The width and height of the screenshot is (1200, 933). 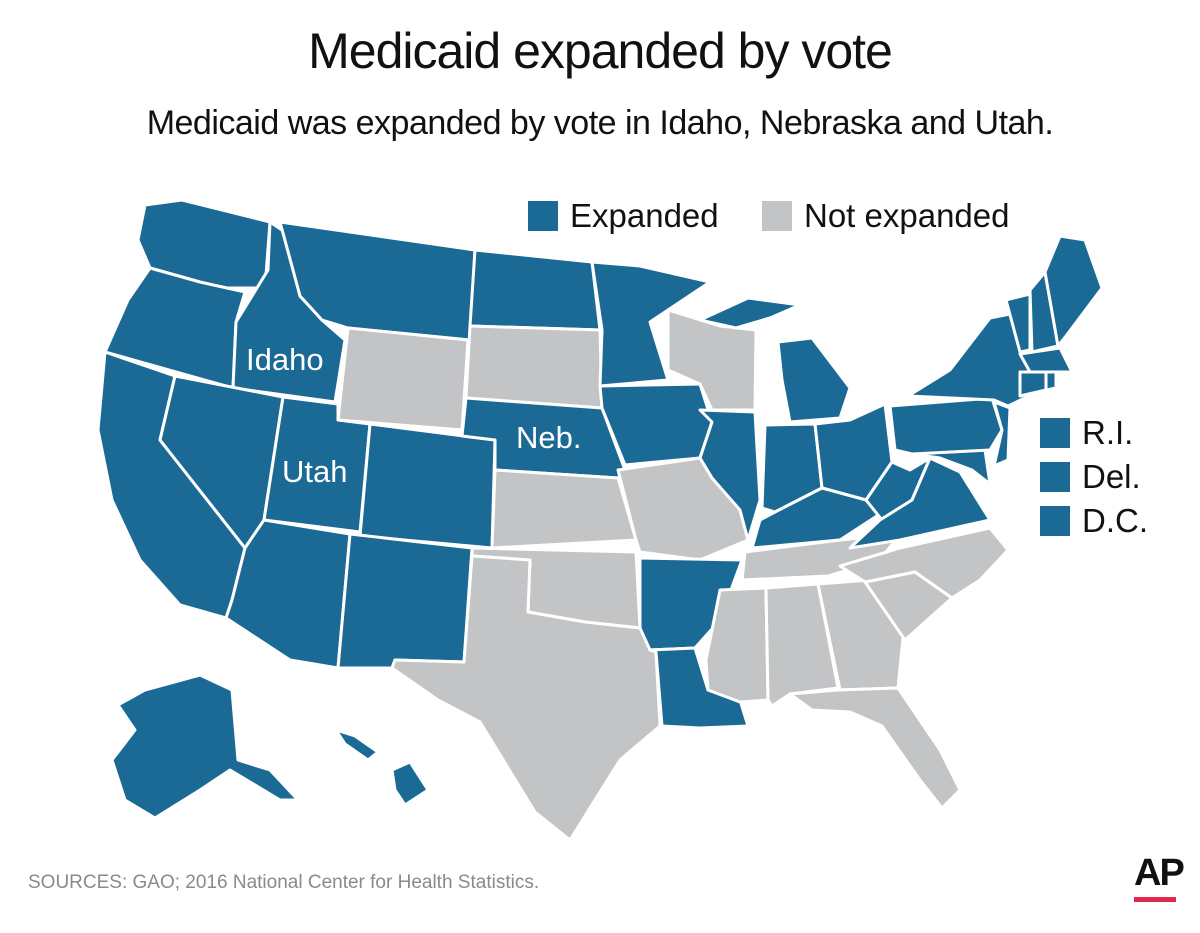 I want to click on state-NM, so click(x=405, y=601).